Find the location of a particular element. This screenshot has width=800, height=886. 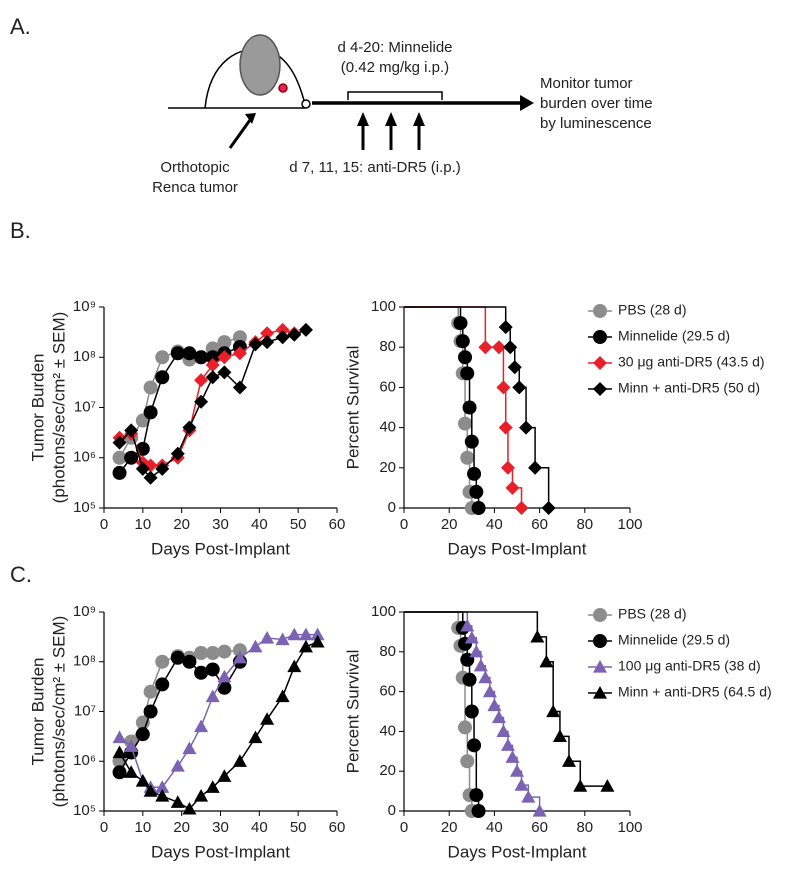

y-tick-label: 60 is located at coordinates (387, 386).